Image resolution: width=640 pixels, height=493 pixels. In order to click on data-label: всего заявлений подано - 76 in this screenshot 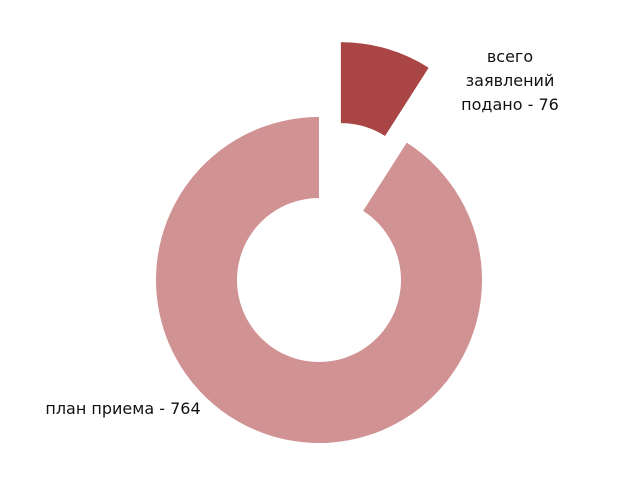, I will do `click(510, 80)`.